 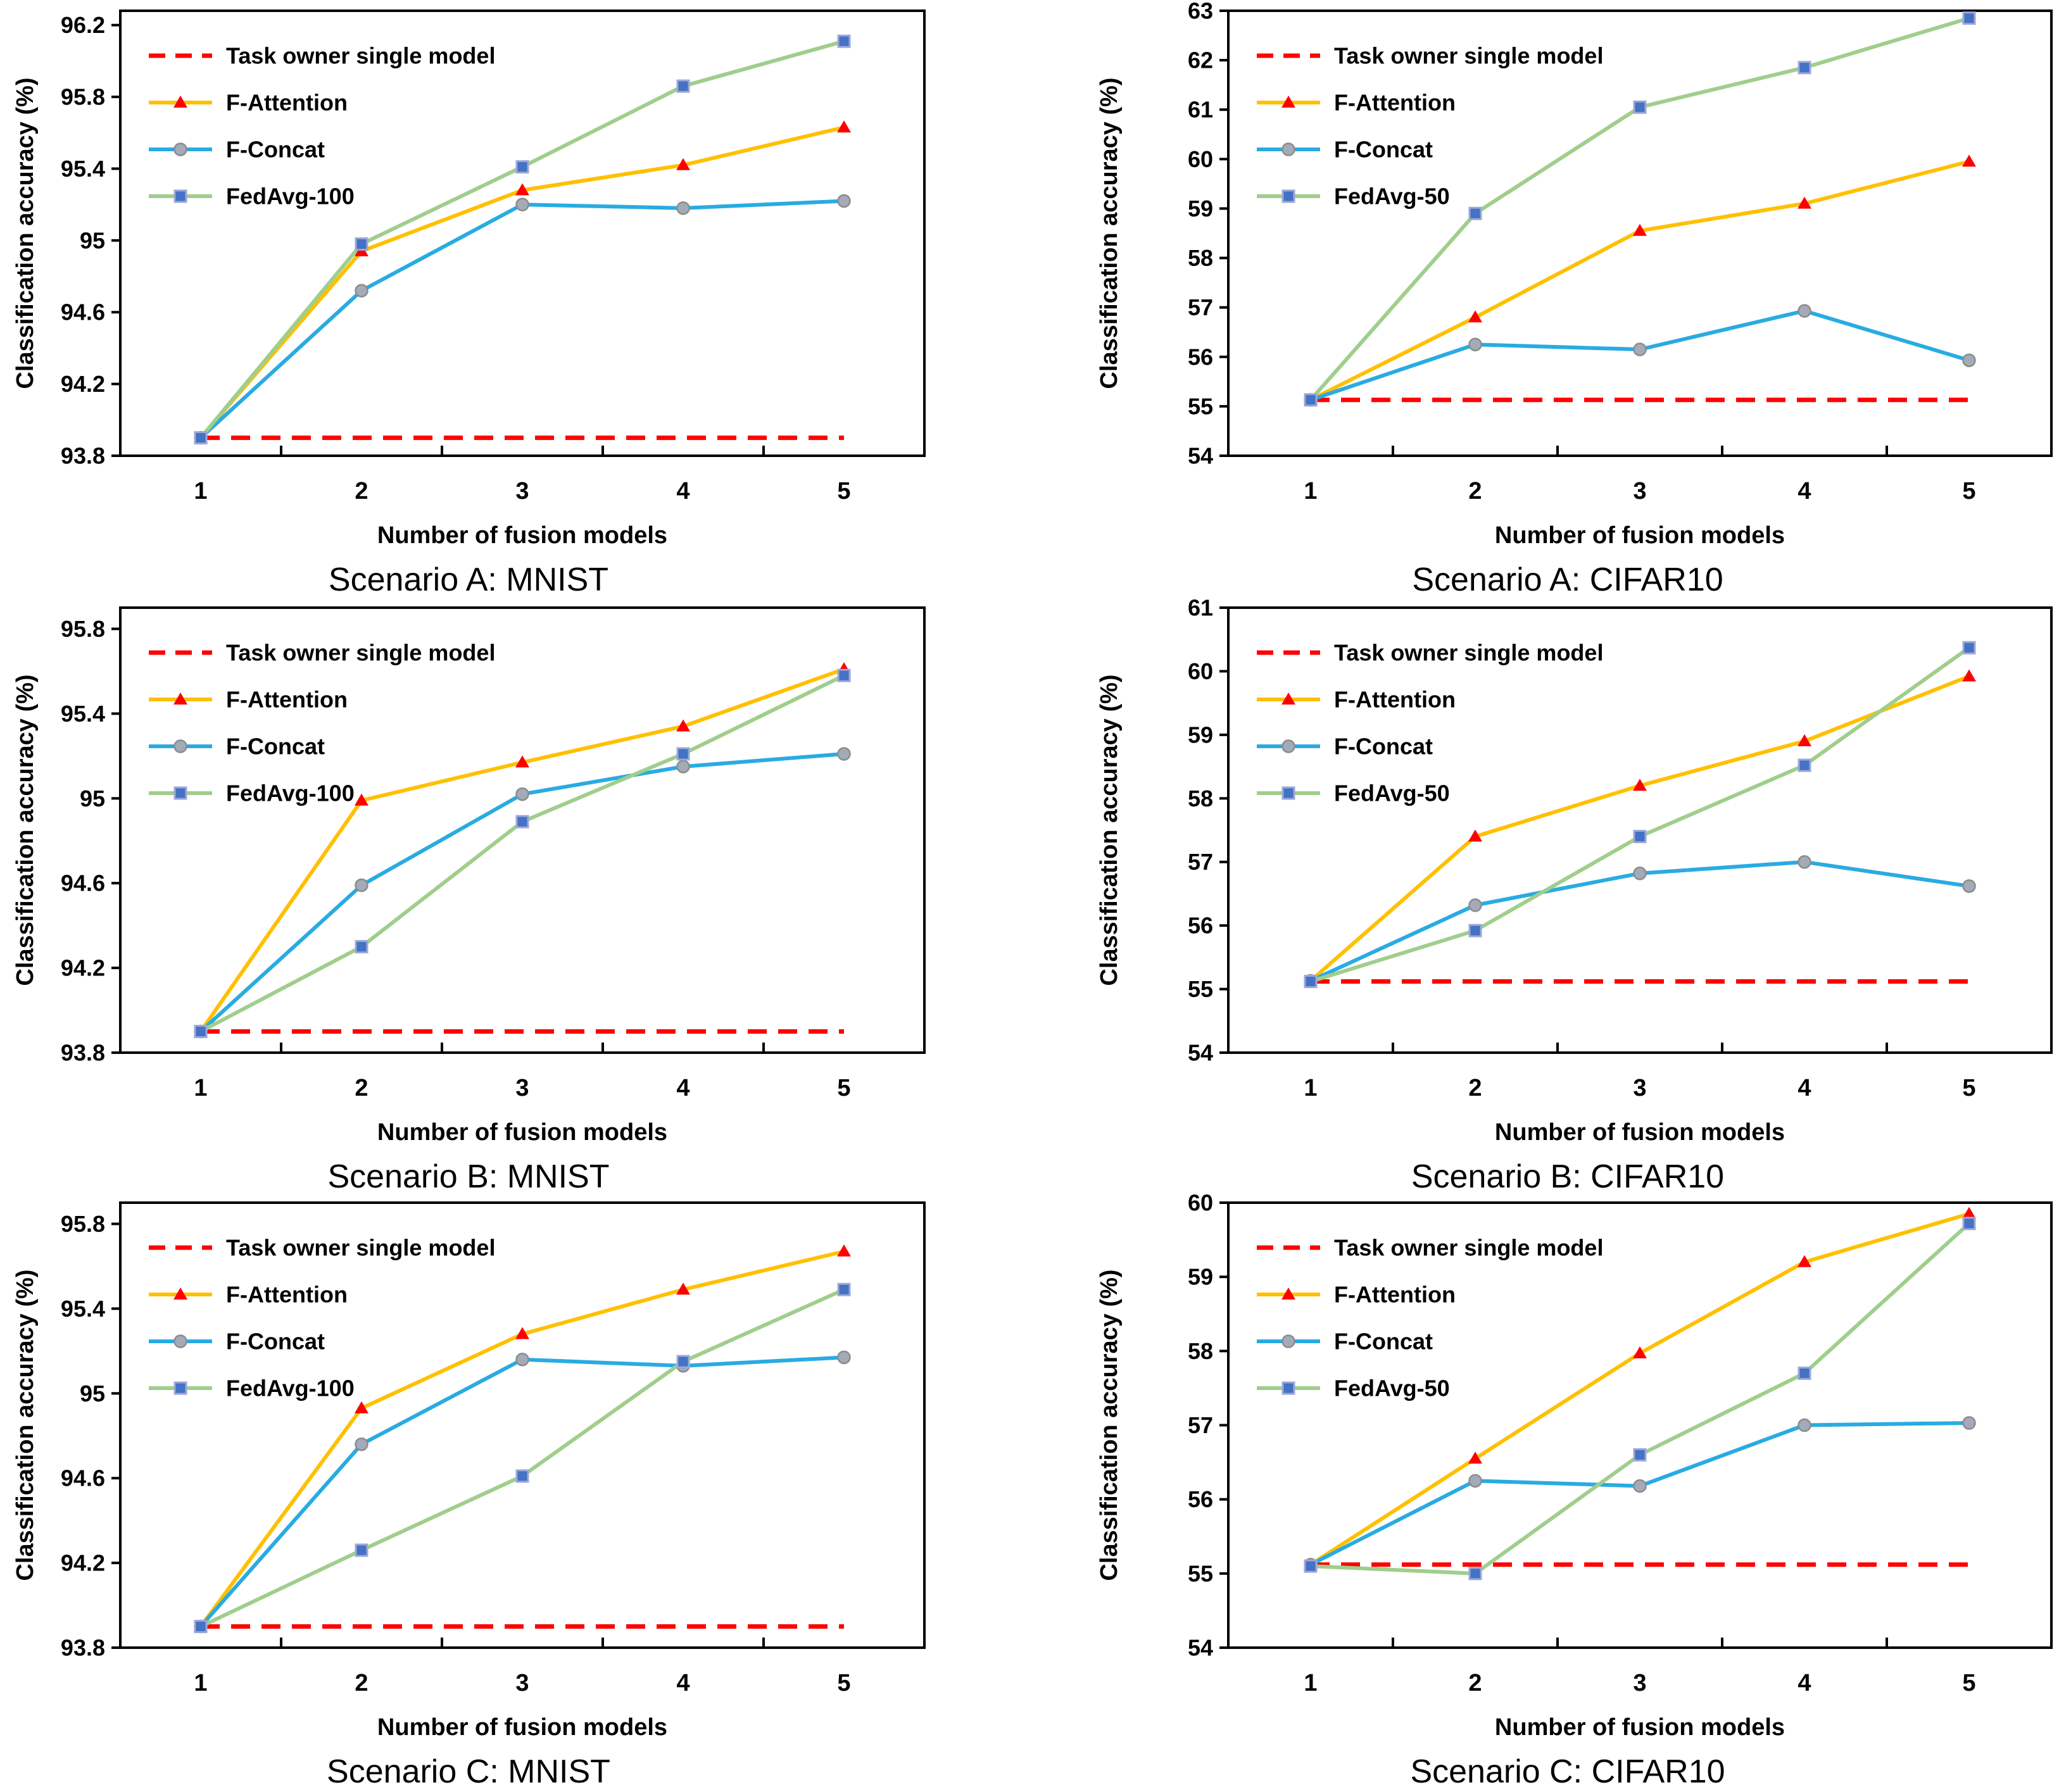 I want to click on marker-f-concat-x4, so click(x=683, y=208).